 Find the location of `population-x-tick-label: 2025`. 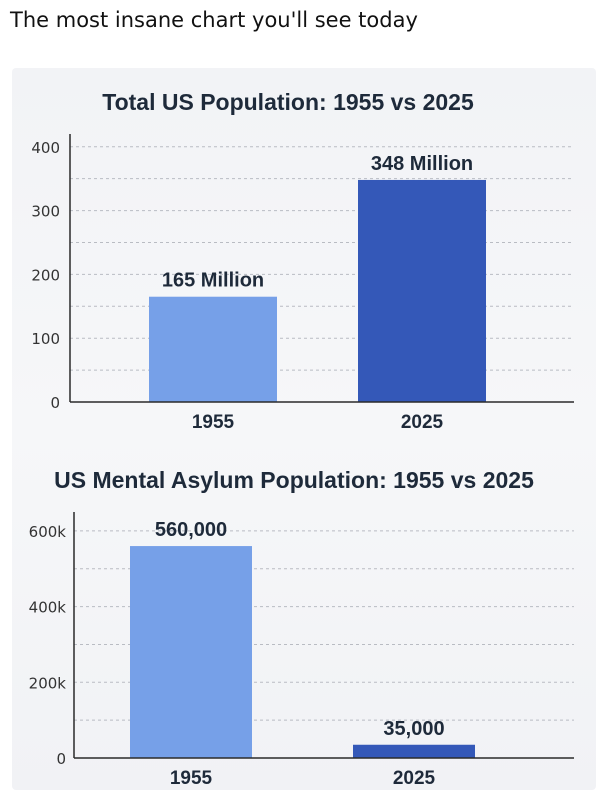

population-x-tick-label: 2025 is located at coordinates (422, 422).